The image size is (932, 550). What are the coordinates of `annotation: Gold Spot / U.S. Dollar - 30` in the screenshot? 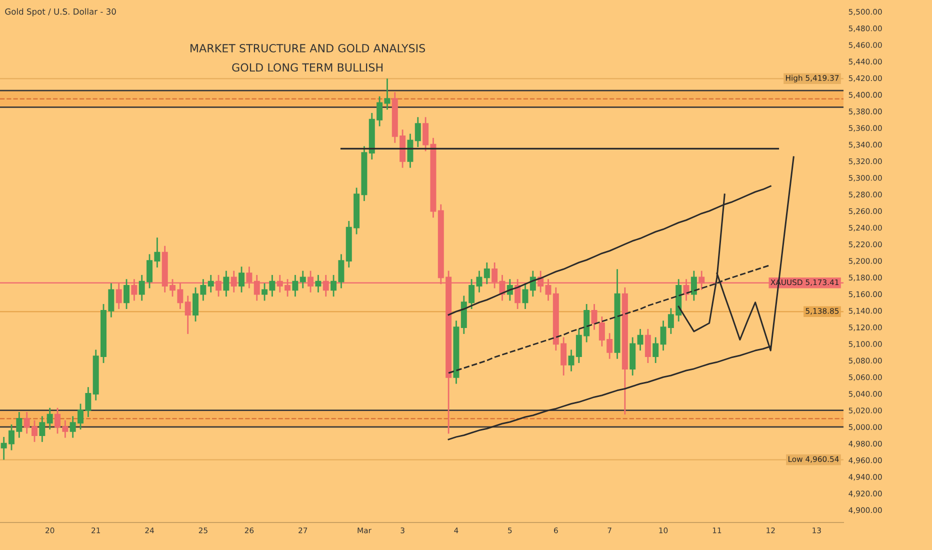 It's located at (60, 12).